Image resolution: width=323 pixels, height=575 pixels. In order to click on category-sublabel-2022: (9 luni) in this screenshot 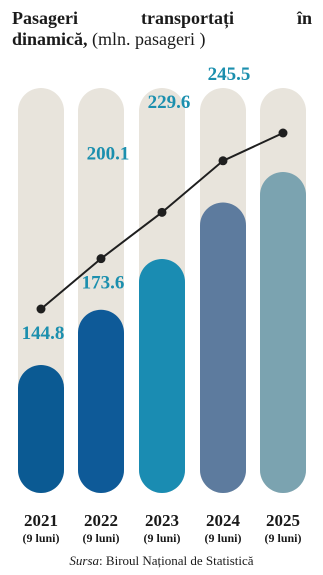, I will do `click(100, 538)`.